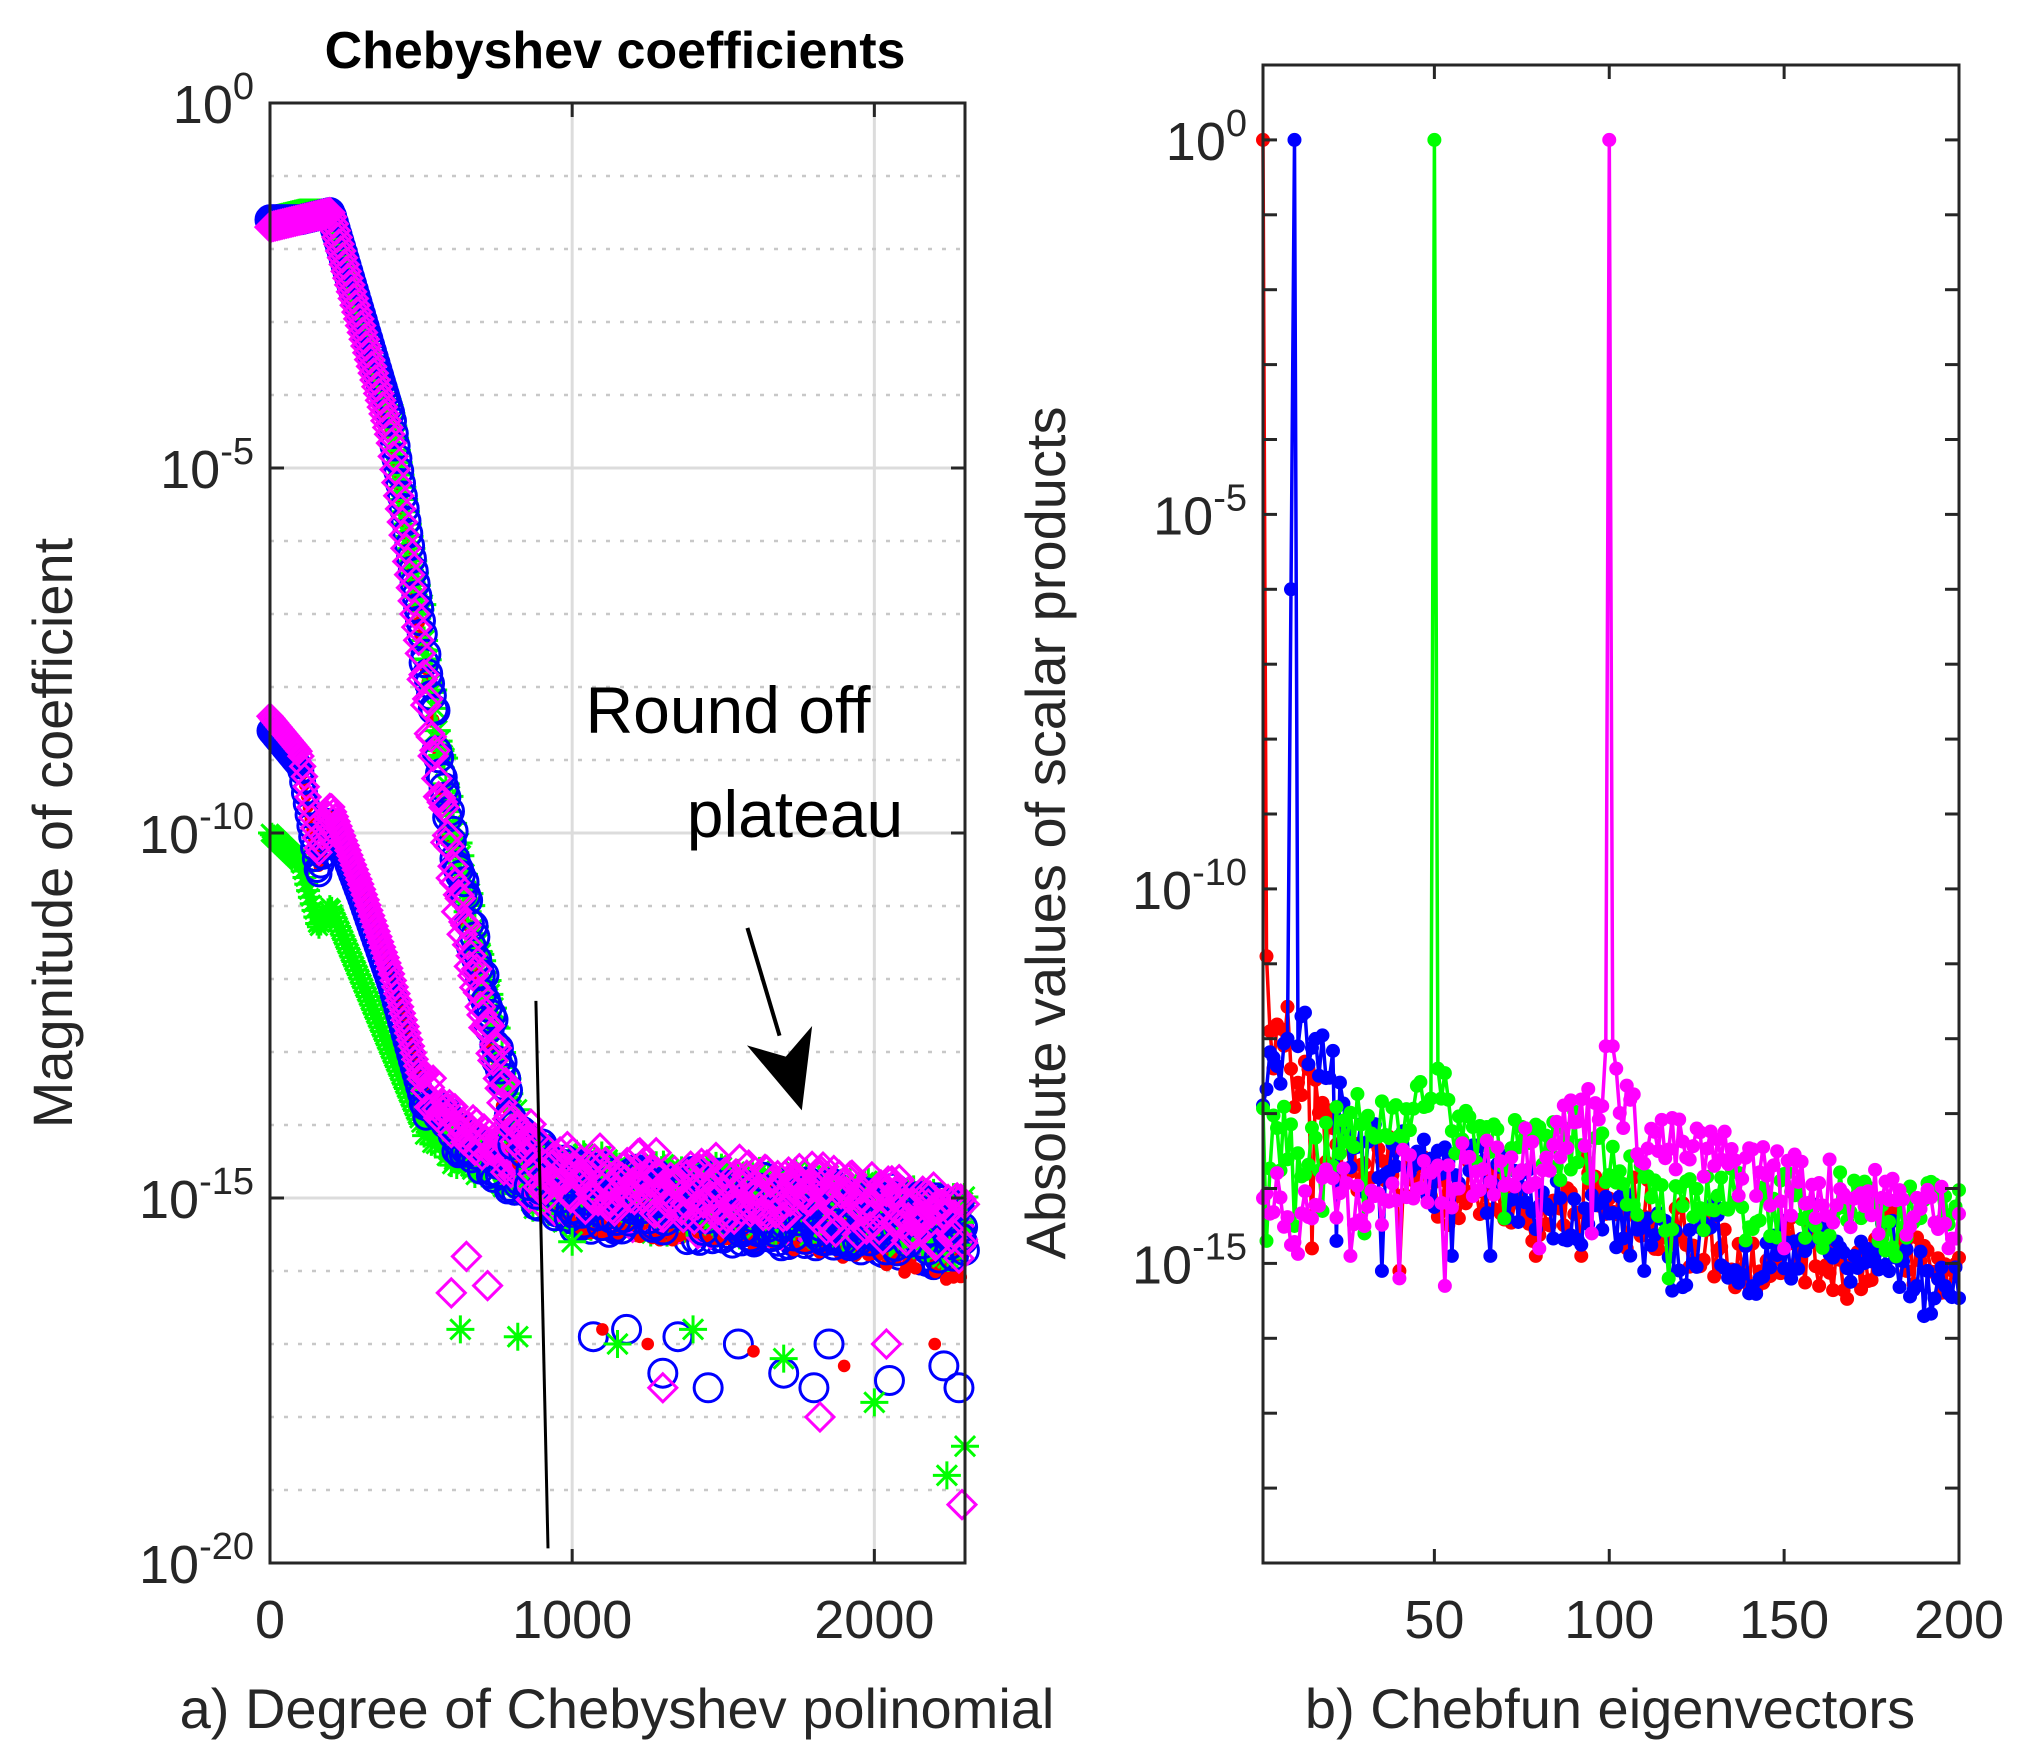 The width and height of the screenshot is (2026, 1753). Describe the element at coordinates (196, 1560) in the screenshot. I see `y-tick-label: 10-20` at that location.